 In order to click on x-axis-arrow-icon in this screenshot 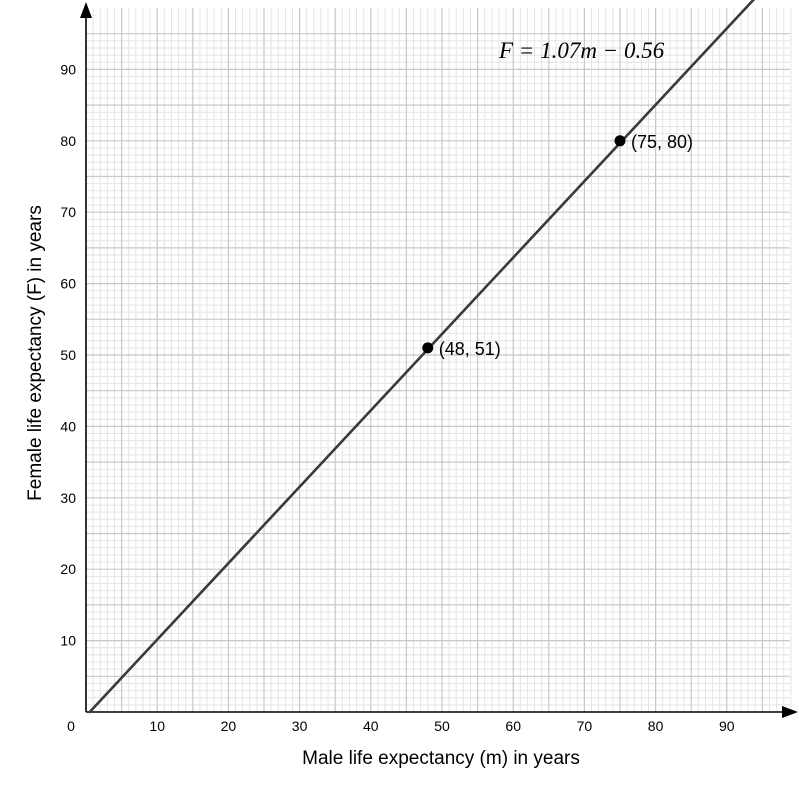, I will do `click(790, 712)`.